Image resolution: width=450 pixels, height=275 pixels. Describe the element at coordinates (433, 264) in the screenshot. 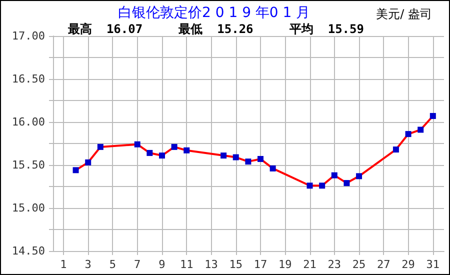

I see `x-tick-label: 31` at that location.